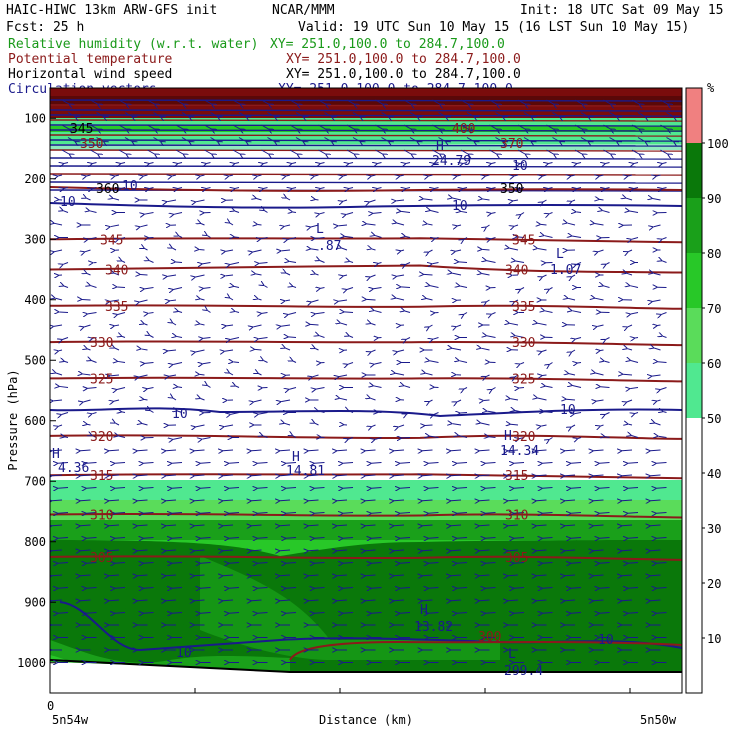 The image size is (740, 740). Describe the element at coordinates (366, 476) in the screenshot. I see `theta-315-contour` at that location.